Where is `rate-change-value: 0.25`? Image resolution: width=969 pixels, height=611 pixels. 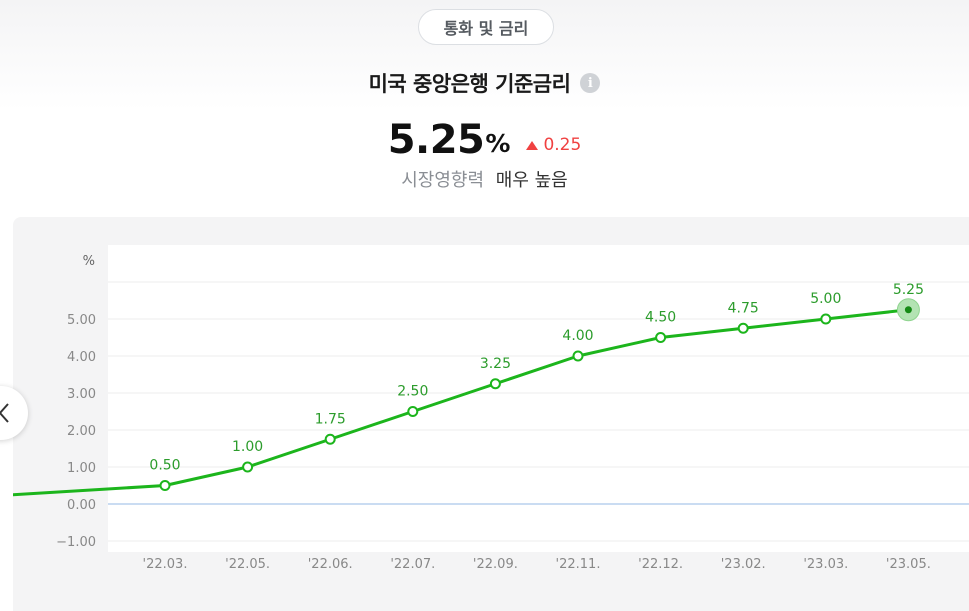 rate-change-value: 0.25 is located at coordinates (562, 145).